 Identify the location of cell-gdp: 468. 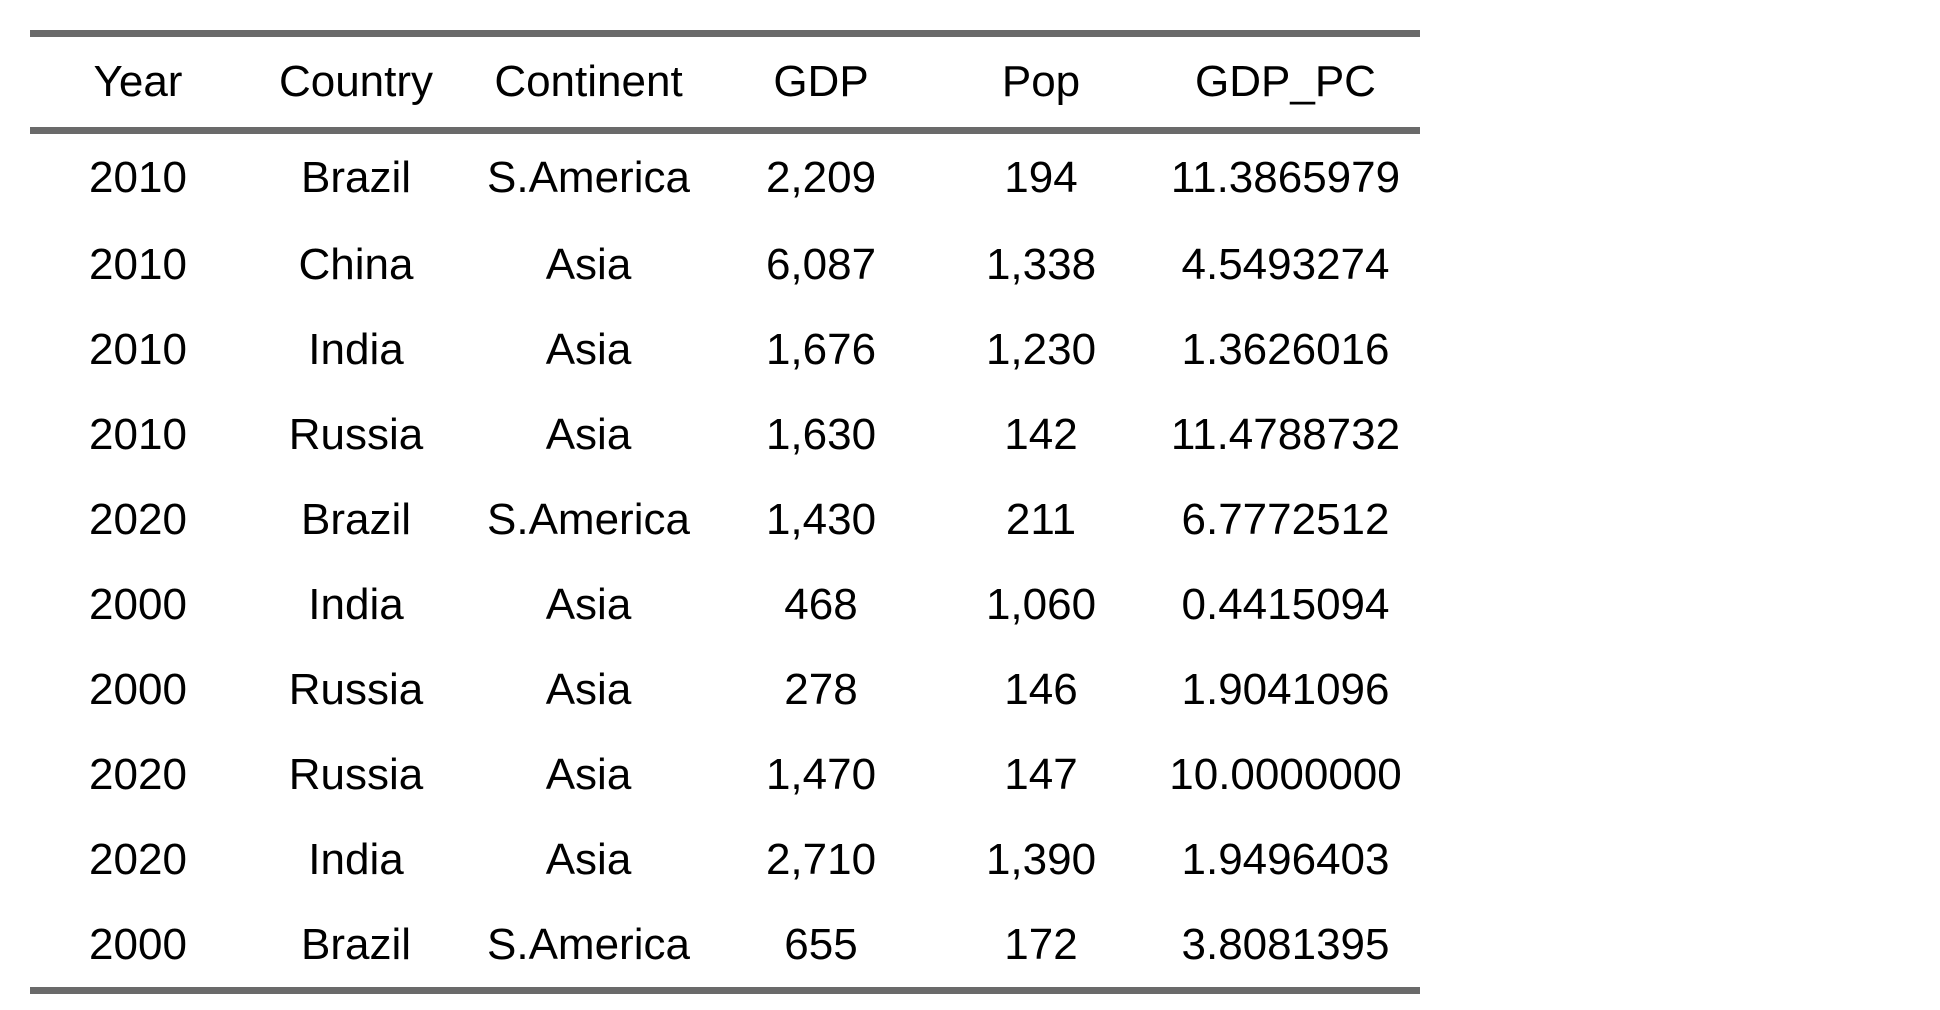
(821, 604).